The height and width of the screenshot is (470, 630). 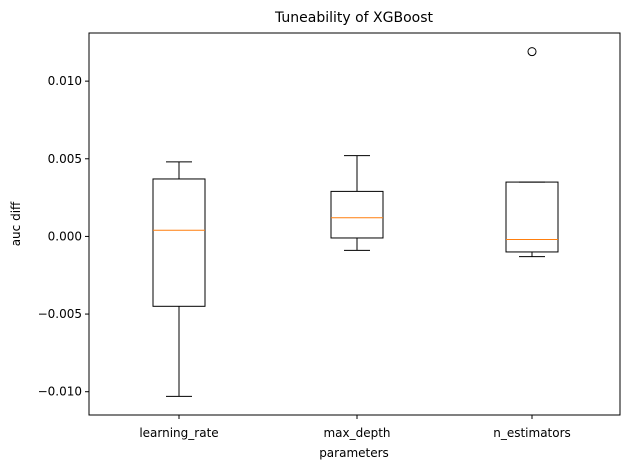 I want to click on x-tick-label: max_depth, so click(x=356, y=433).